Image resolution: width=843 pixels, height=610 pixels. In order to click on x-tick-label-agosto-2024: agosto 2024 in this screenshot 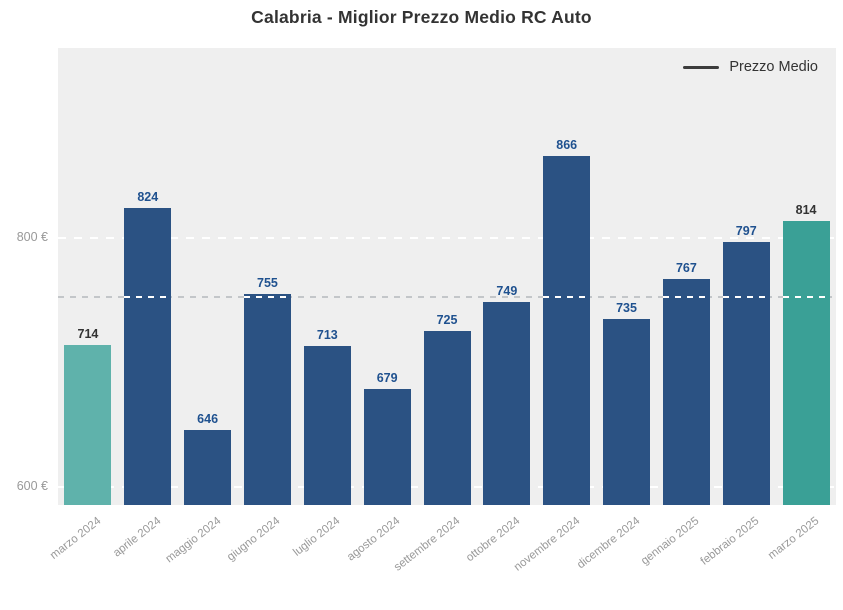, I will do `click(374, 539)`.